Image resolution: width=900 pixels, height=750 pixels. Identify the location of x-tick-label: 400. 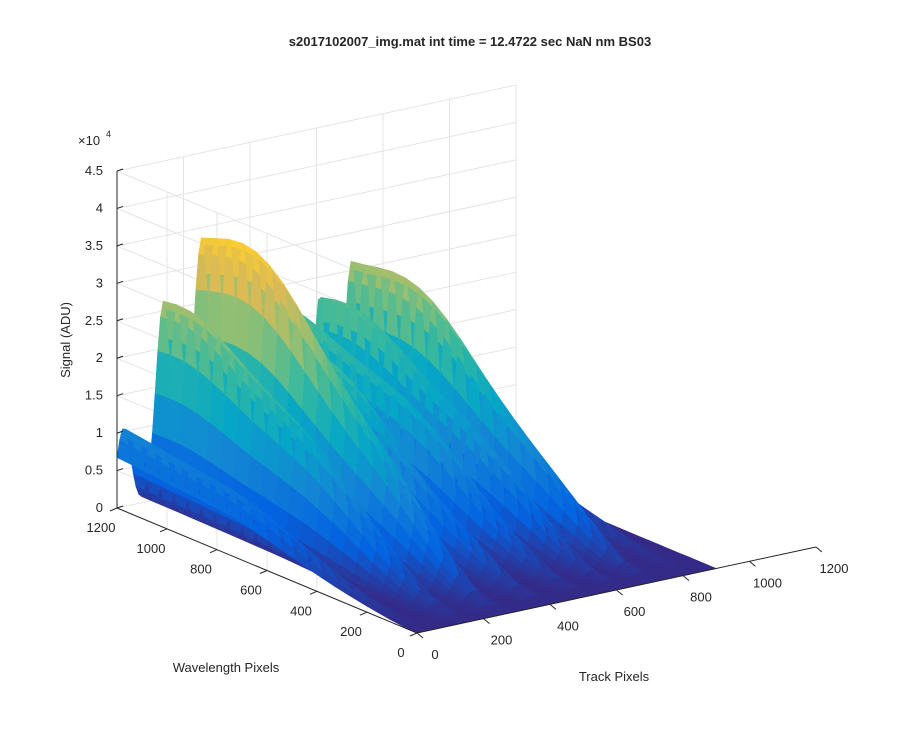
(568, 625).